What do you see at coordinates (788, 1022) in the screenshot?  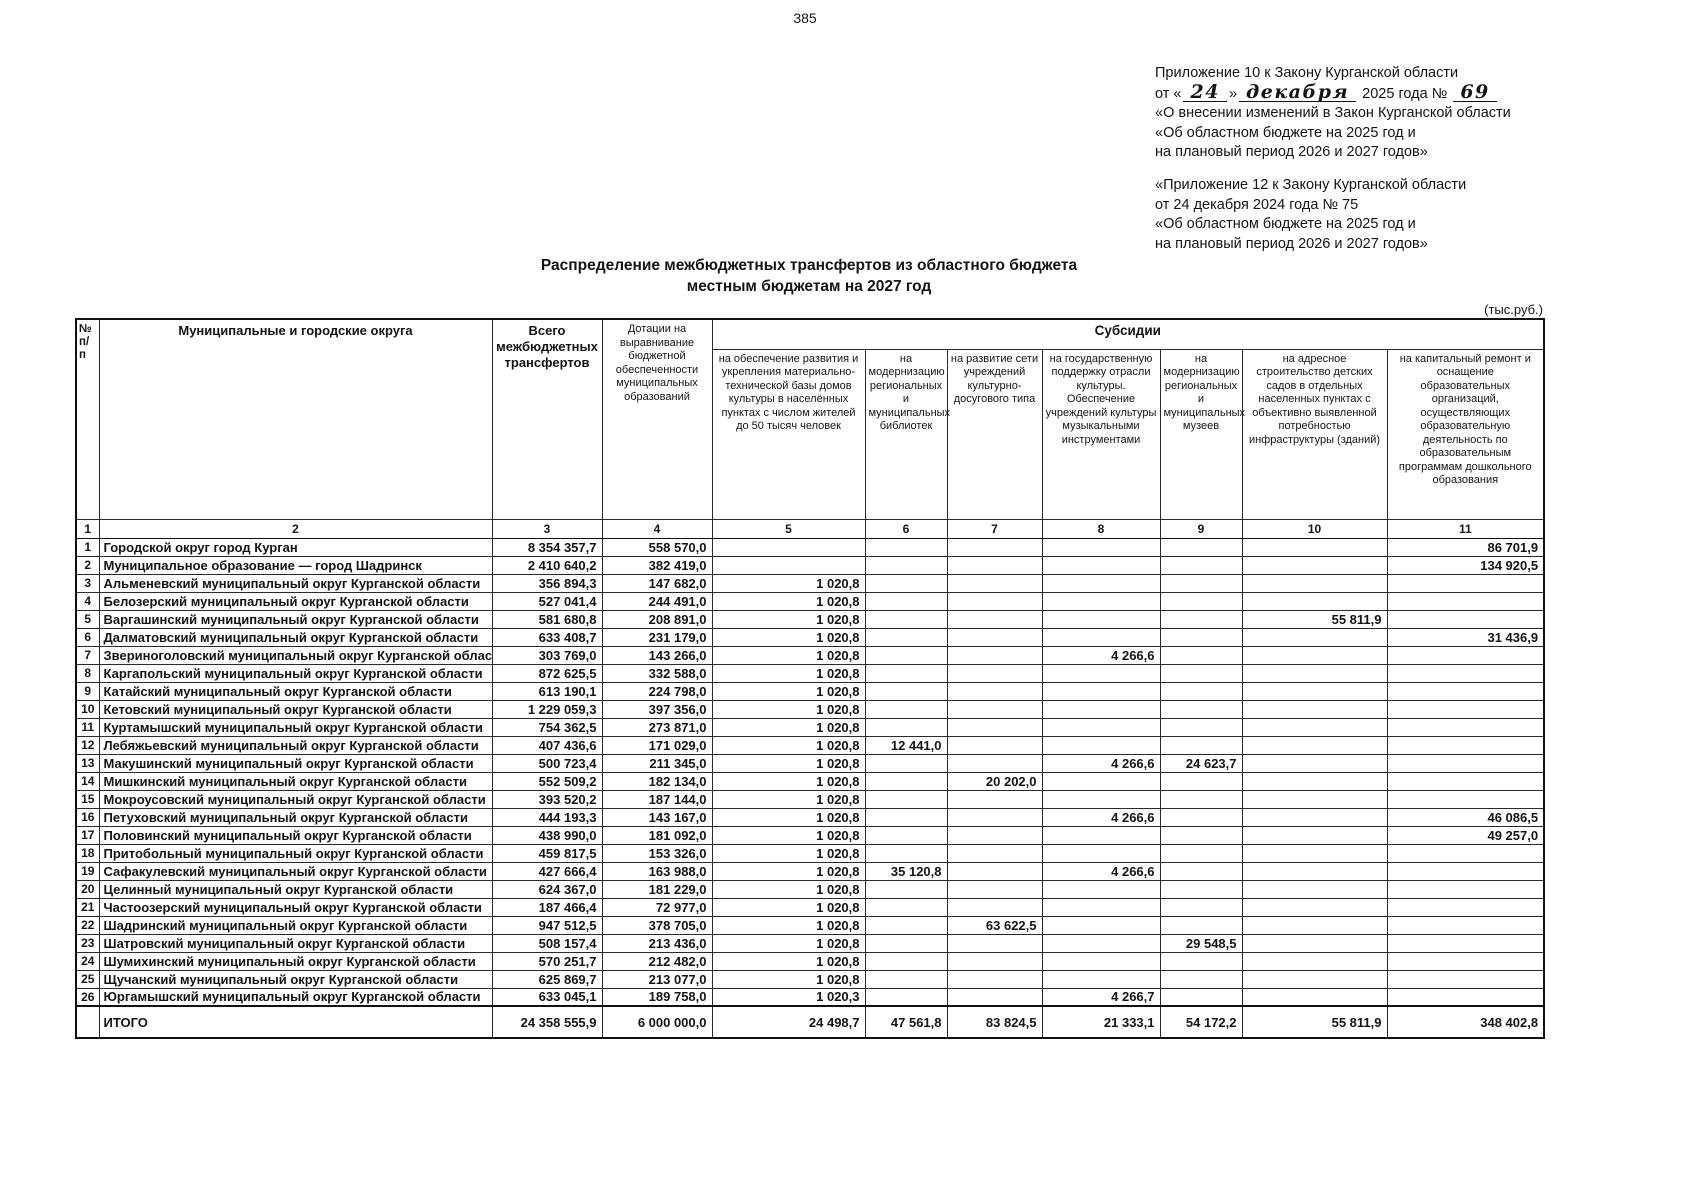 I see `totals-value: 24 498,7` at bounding box center [788, 1022].